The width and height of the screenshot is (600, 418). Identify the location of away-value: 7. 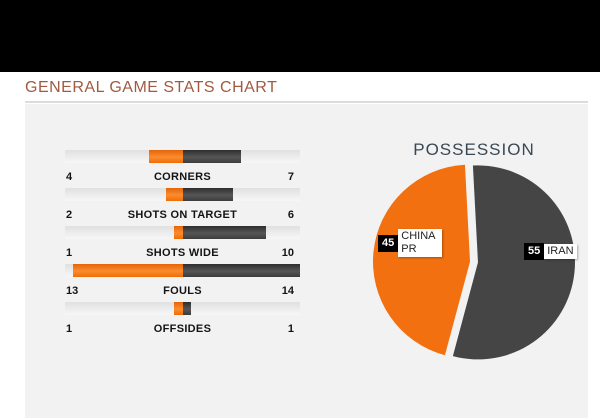
(290, 177).